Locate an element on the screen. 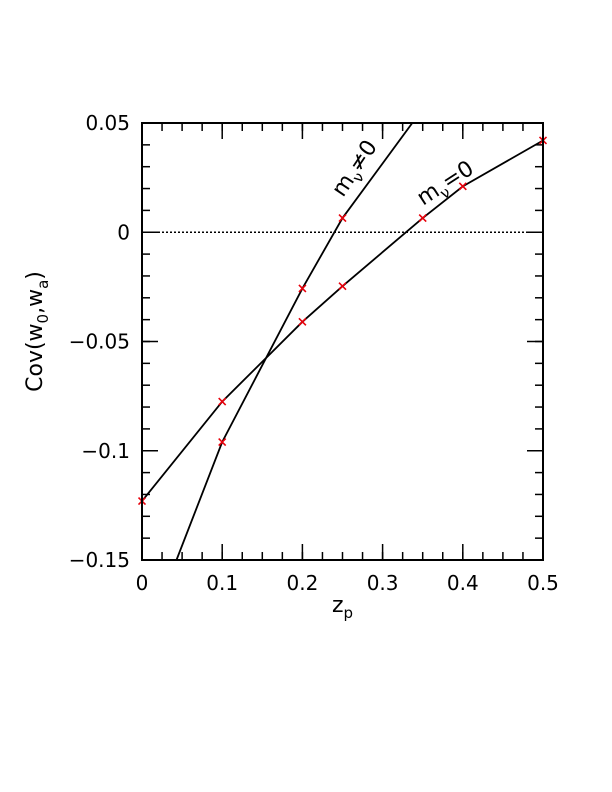 The width and height of the screenshot is (612, 792). y-tick-label: −0.15 is located at coordinates (99, 560).